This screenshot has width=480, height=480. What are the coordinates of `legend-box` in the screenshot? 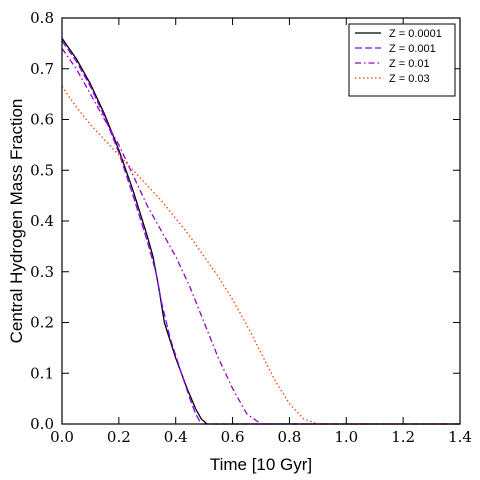 It's located at (402, 60).